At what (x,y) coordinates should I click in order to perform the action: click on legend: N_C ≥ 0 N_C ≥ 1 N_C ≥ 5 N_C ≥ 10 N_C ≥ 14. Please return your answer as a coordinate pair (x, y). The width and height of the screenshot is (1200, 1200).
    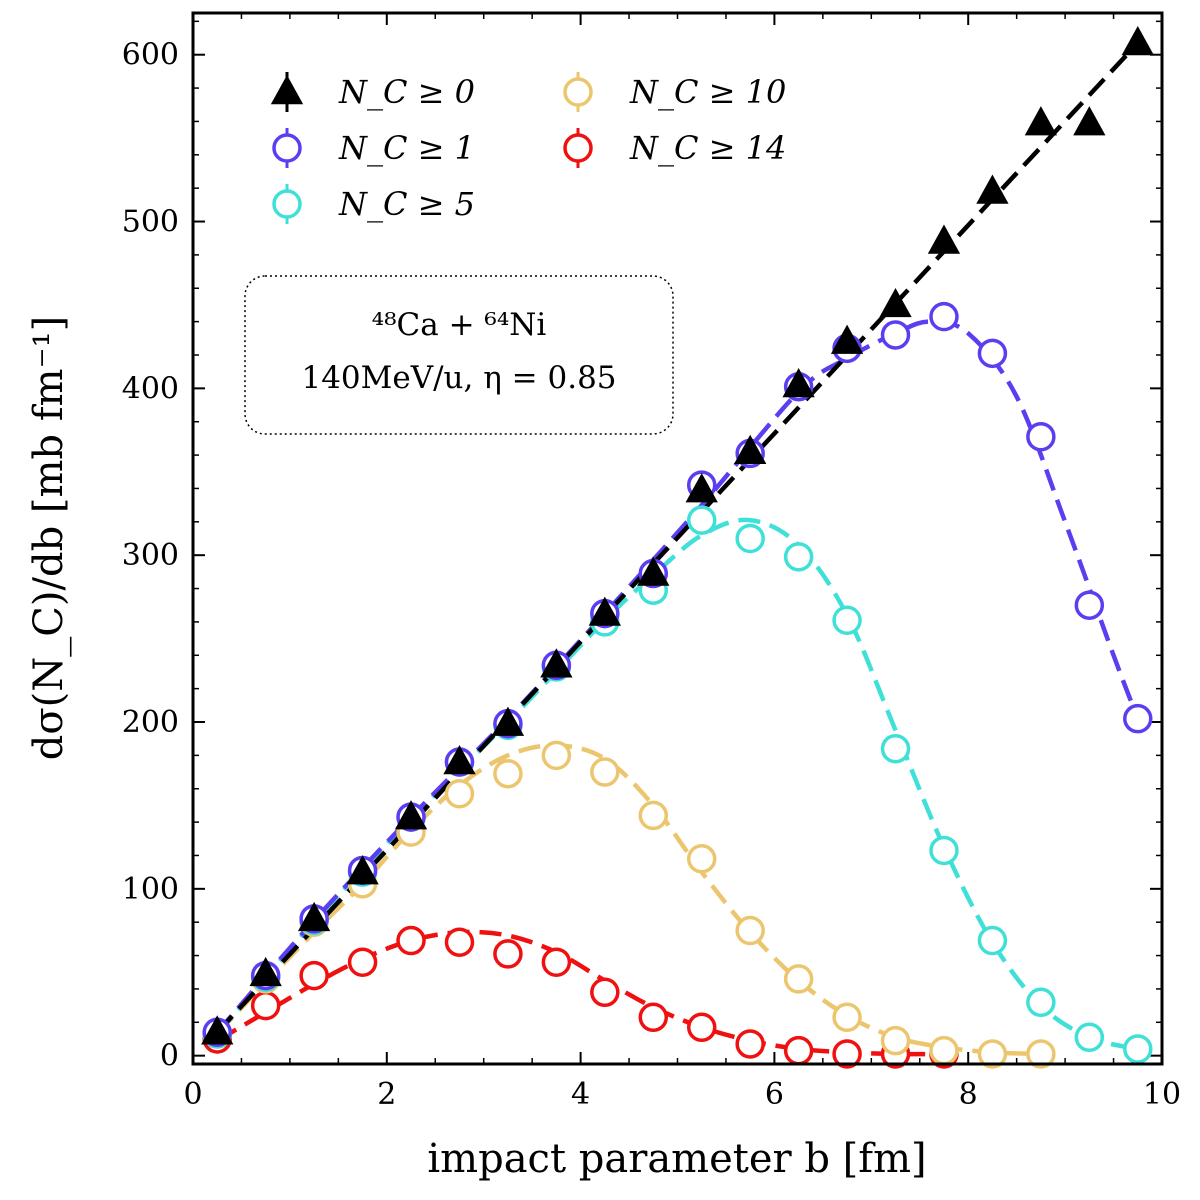
    Looking at the image, I should click on (528, 148).